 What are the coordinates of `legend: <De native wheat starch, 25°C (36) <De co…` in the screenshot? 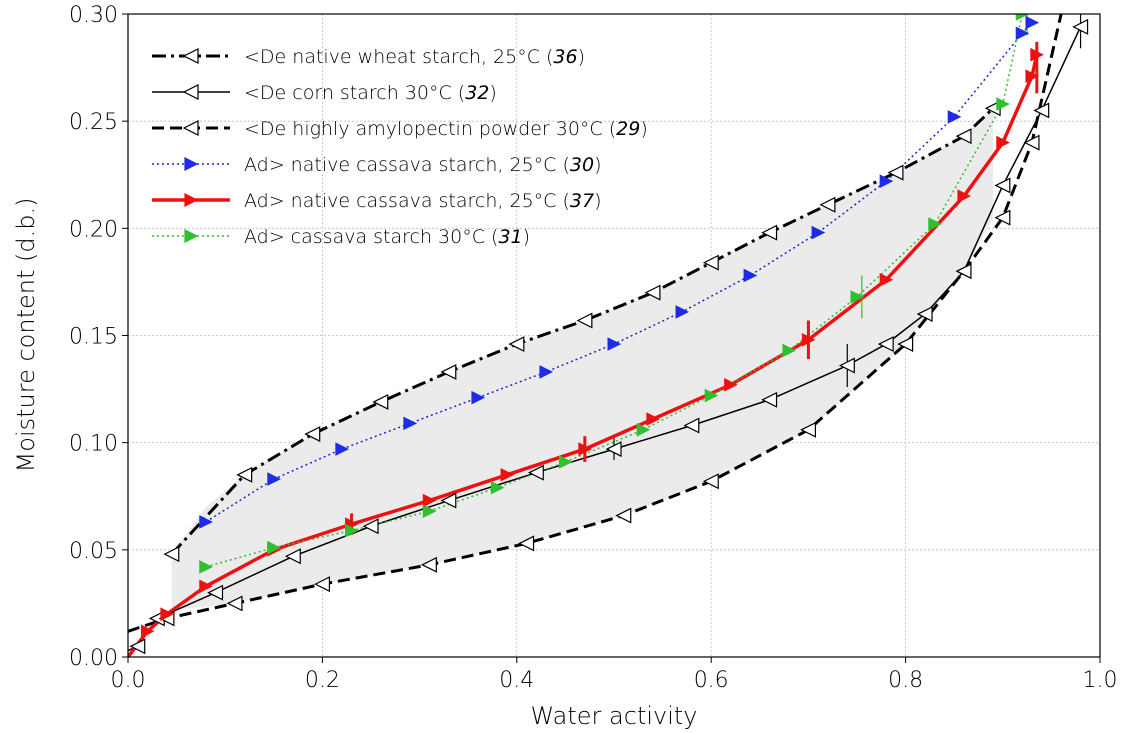 It's located at (400, 147).